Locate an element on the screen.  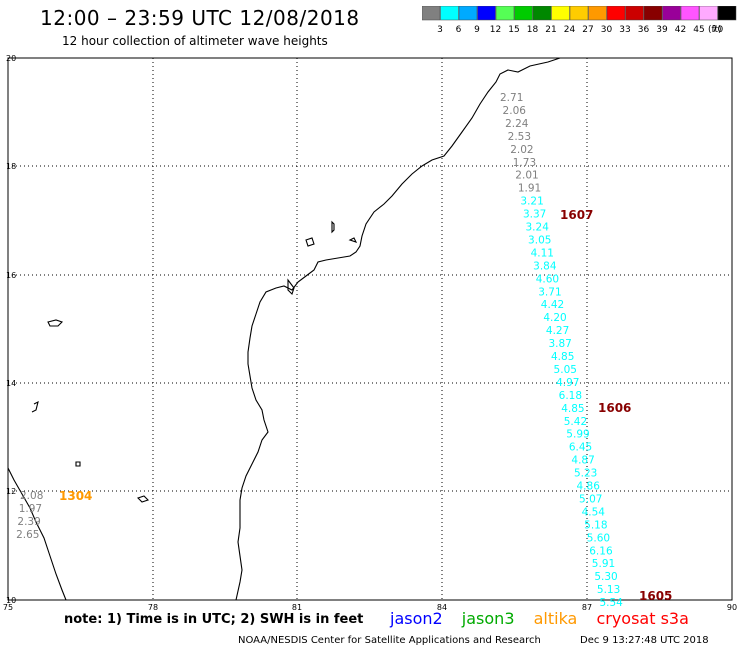
legend-label: 42 is located at coordinates (680, 30).